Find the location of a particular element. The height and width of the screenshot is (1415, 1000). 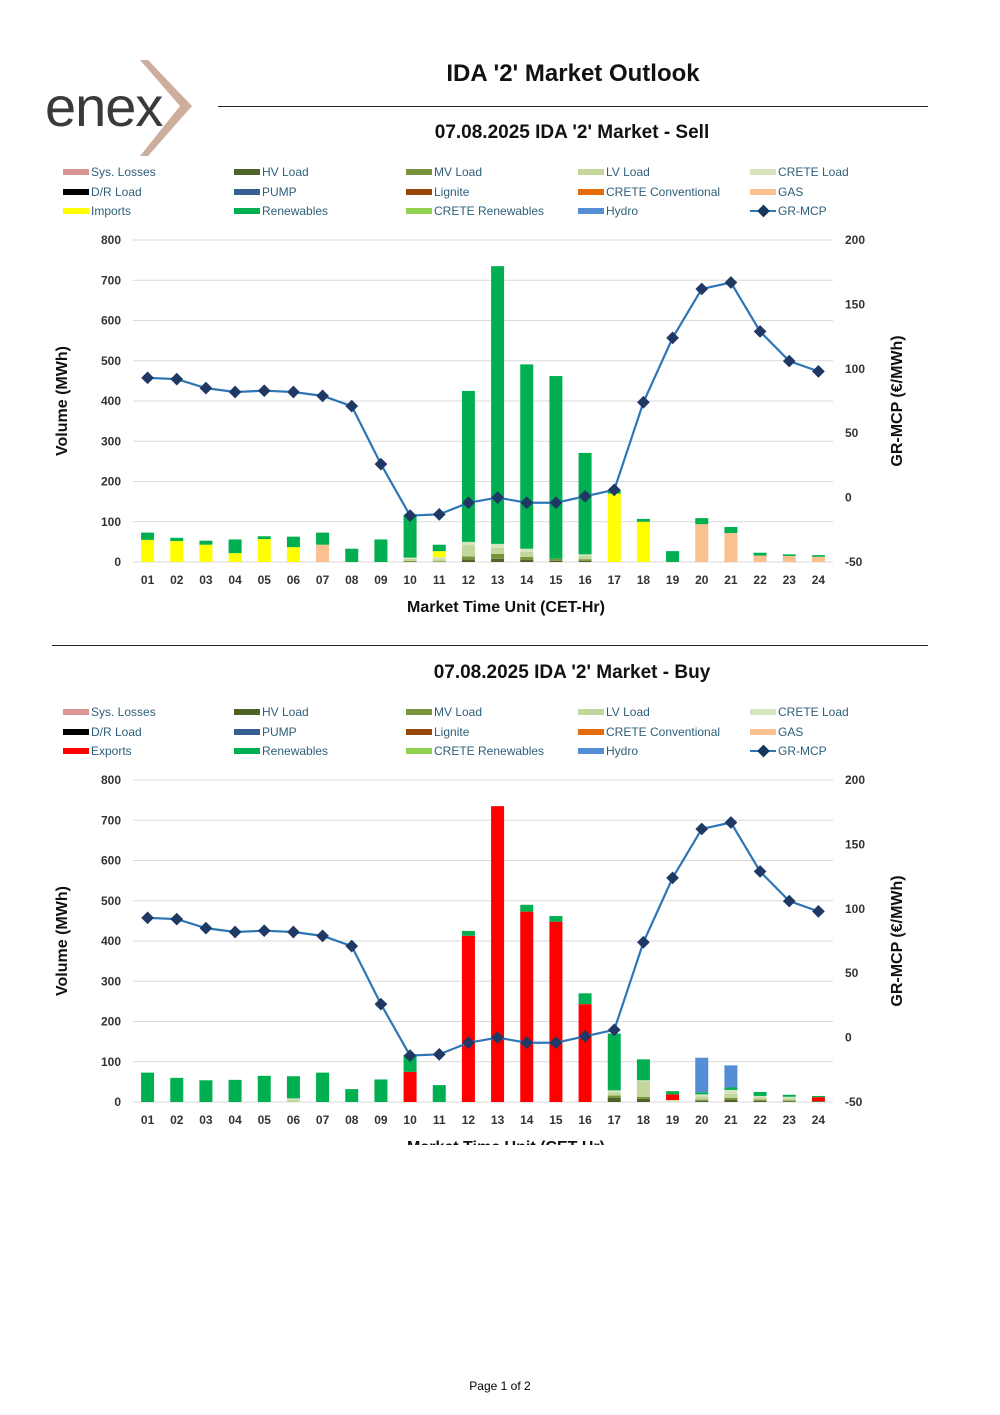

y-tick-label: 100 is located at coordinates (111, 522).